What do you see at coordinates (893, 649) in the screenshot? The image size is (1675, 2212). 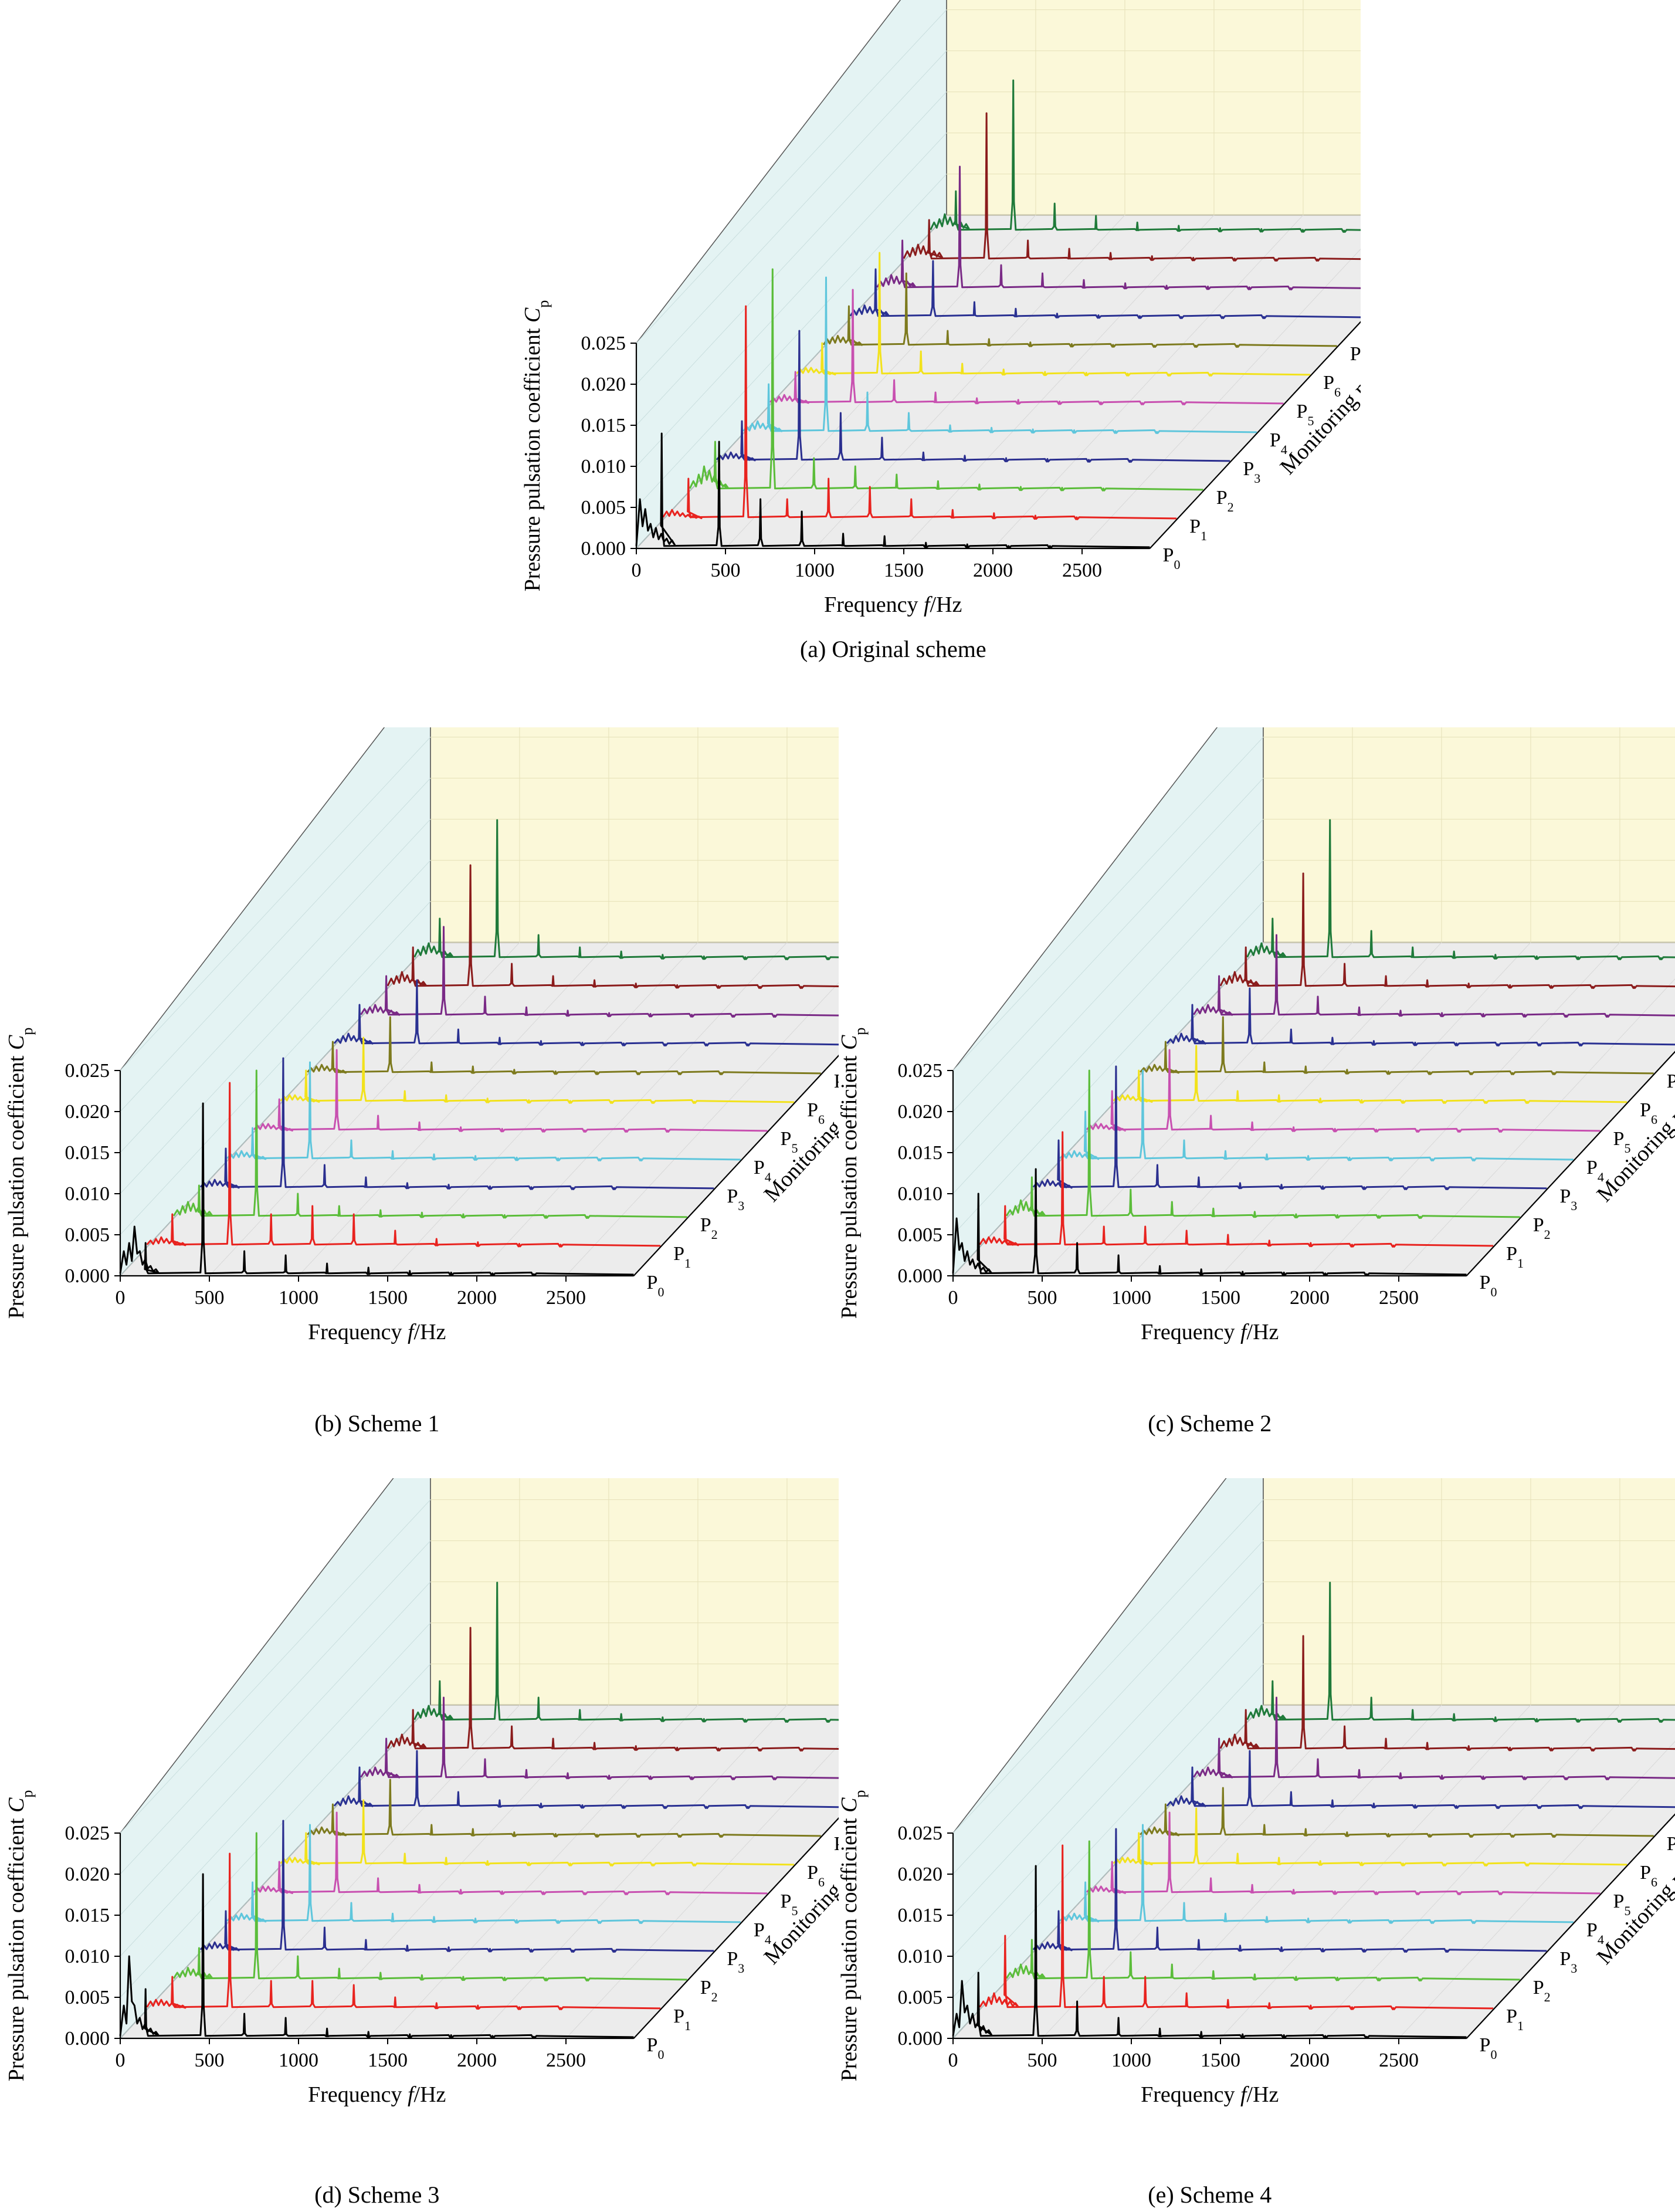 I see `panel-caption: (a) Original scheme` at bounding box center [893, 649].